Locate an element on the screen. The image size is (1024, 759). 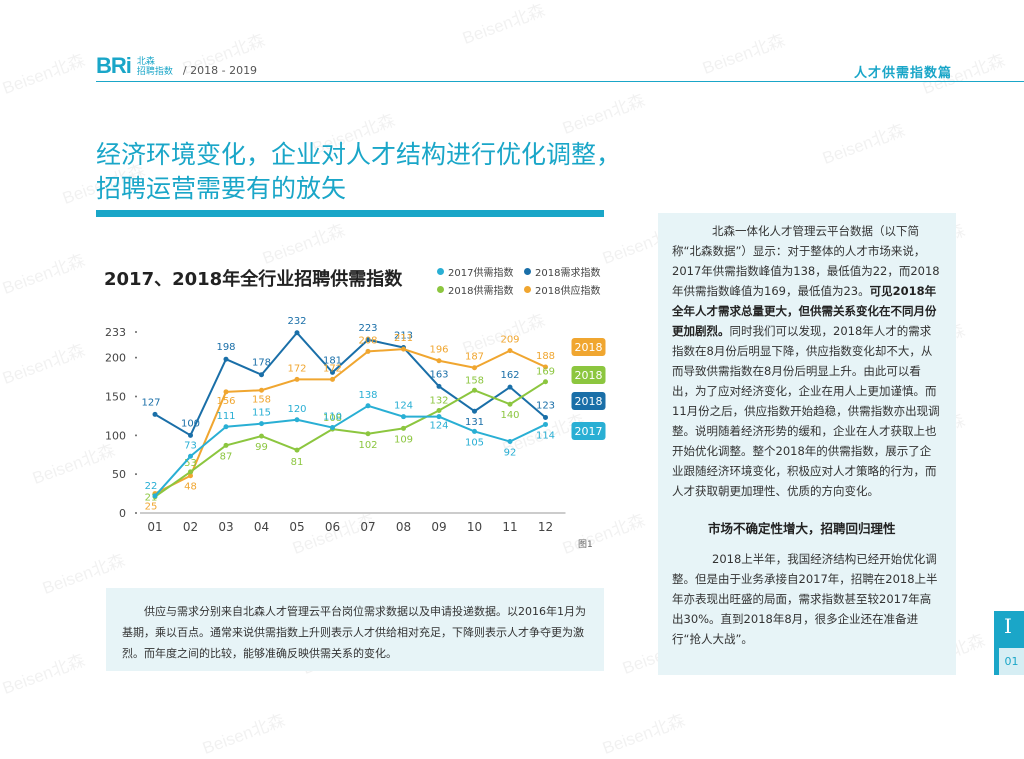
data-label: 115 is located at coordinates (261, 413).